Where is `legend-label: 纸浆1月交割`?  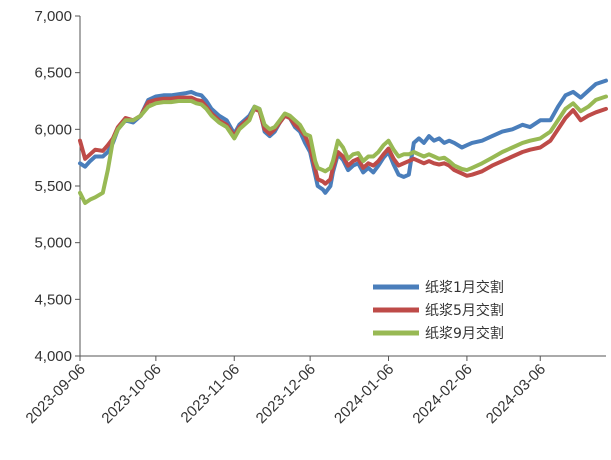 legend-label: 纸浆1月交割 is located at coordinates (464, 287).